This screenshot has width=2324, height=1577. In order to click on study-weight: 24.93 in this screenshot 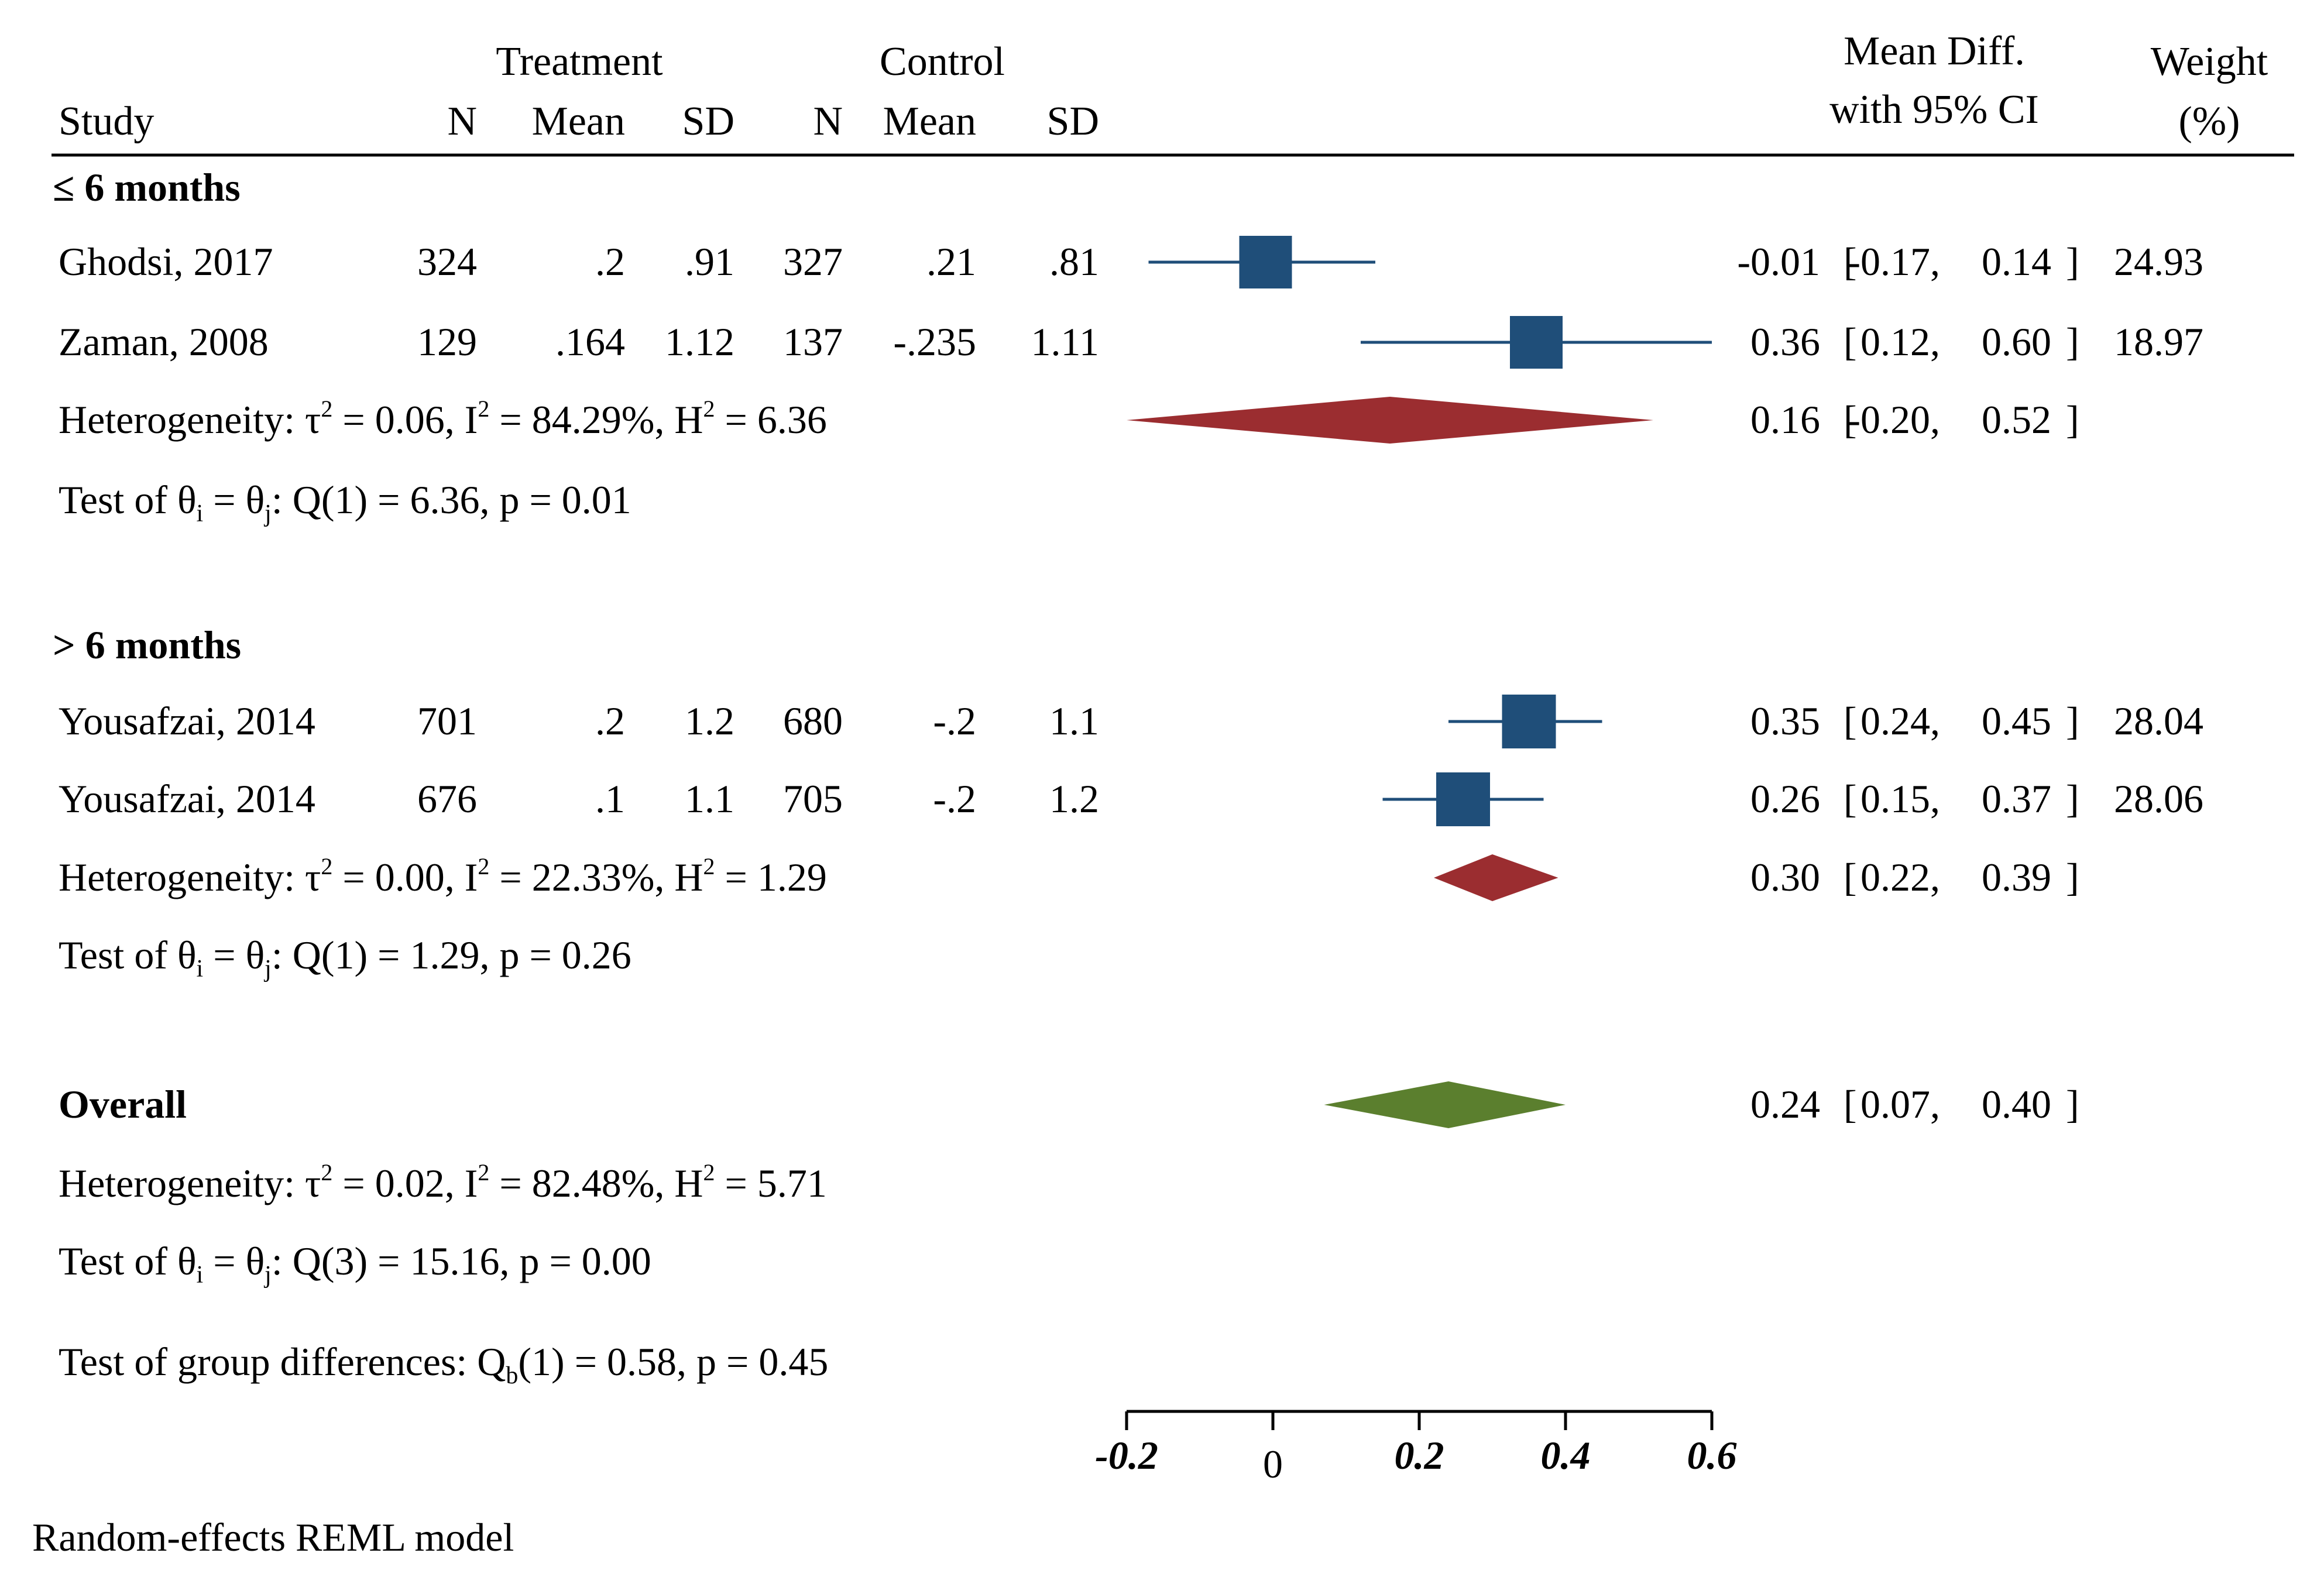, I will do `click(2158, 261)`.